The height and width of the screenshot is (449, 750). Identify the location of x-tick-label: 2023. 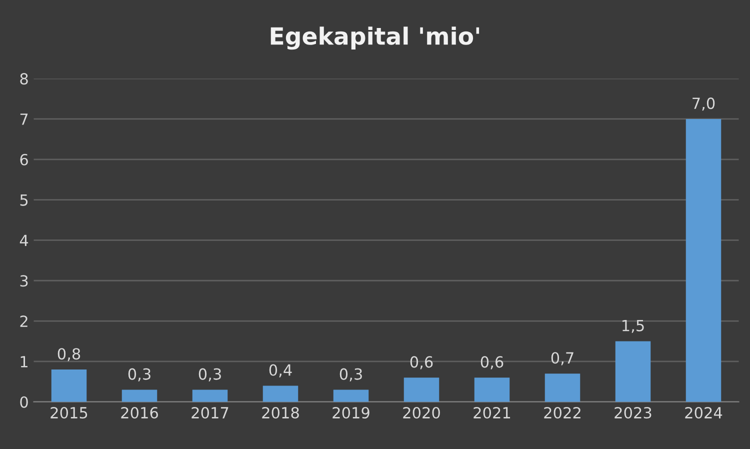
(633, 412).